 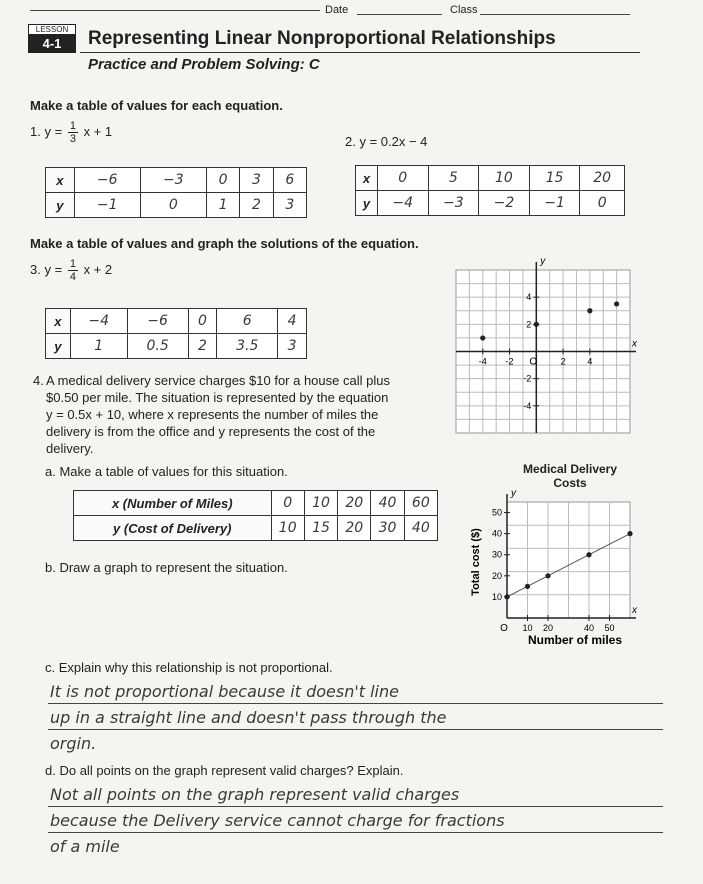 What do you see at coordinates (555, 14) in the screenshot?
I see `class-line` at bounding box center [555, 14].